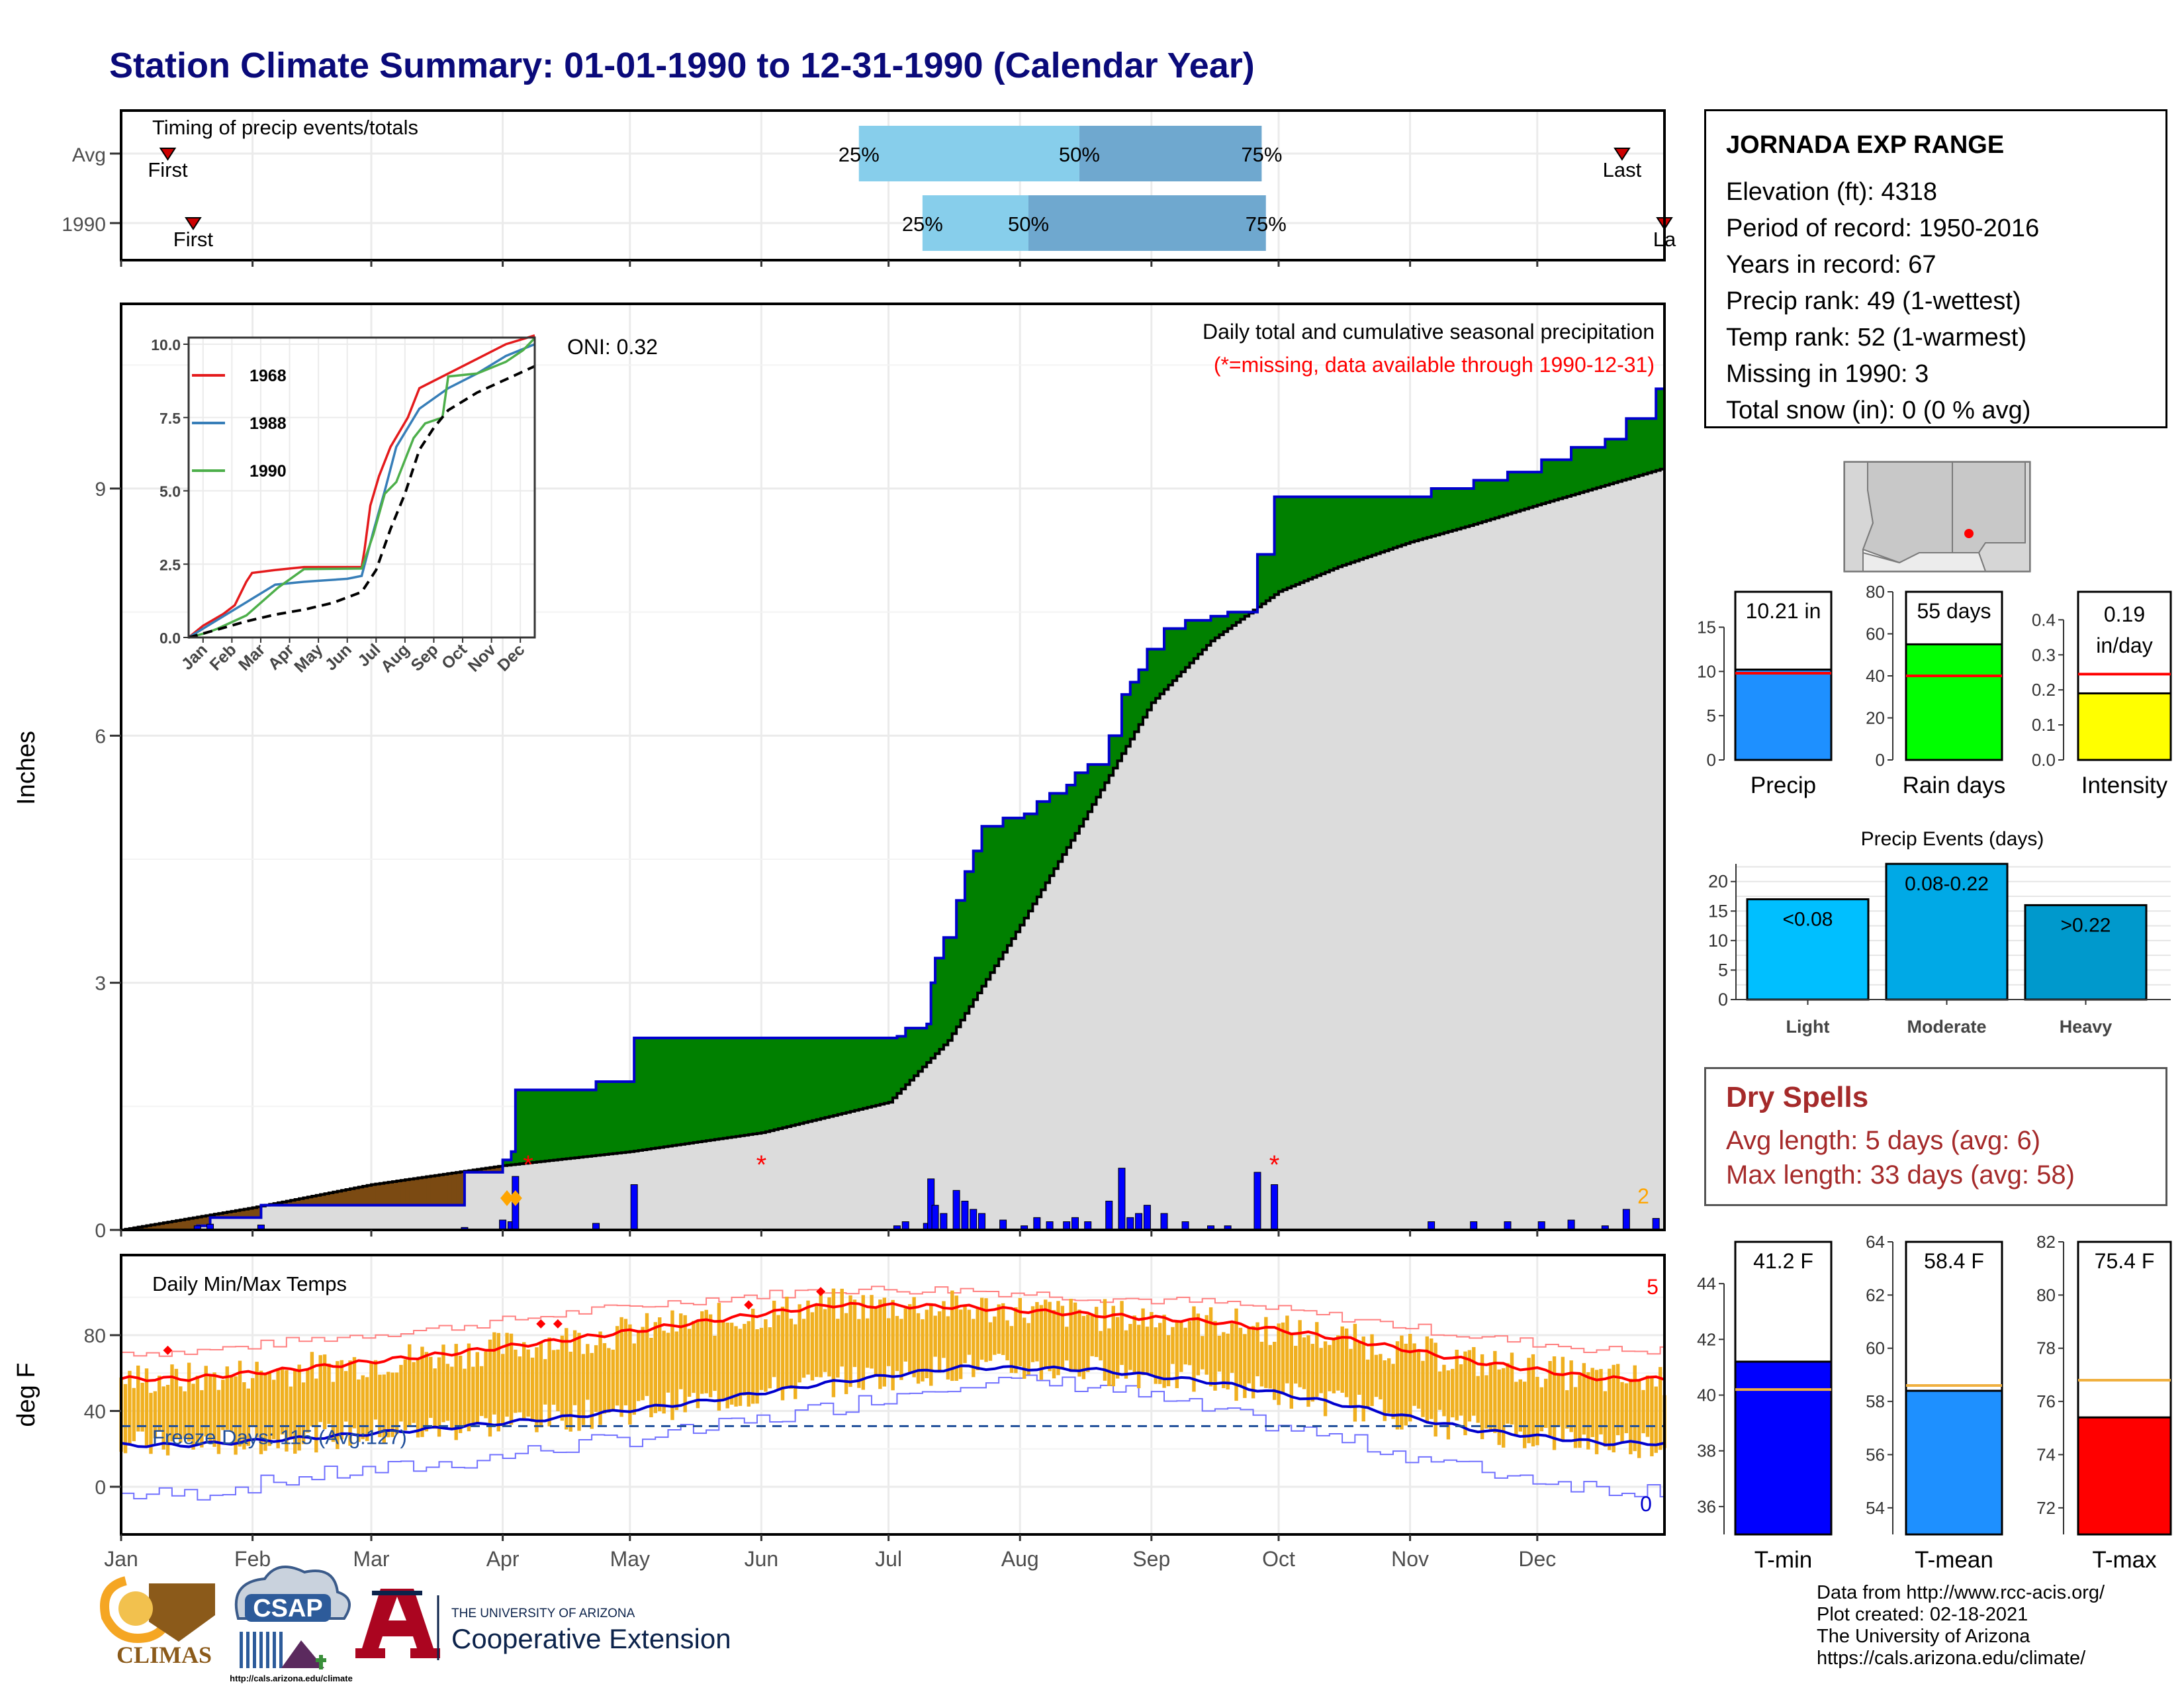 The height and width of the screenshot is (1688, 2184). I want to click on gauge-y-tick-label: 38, so click(1706, 1451).